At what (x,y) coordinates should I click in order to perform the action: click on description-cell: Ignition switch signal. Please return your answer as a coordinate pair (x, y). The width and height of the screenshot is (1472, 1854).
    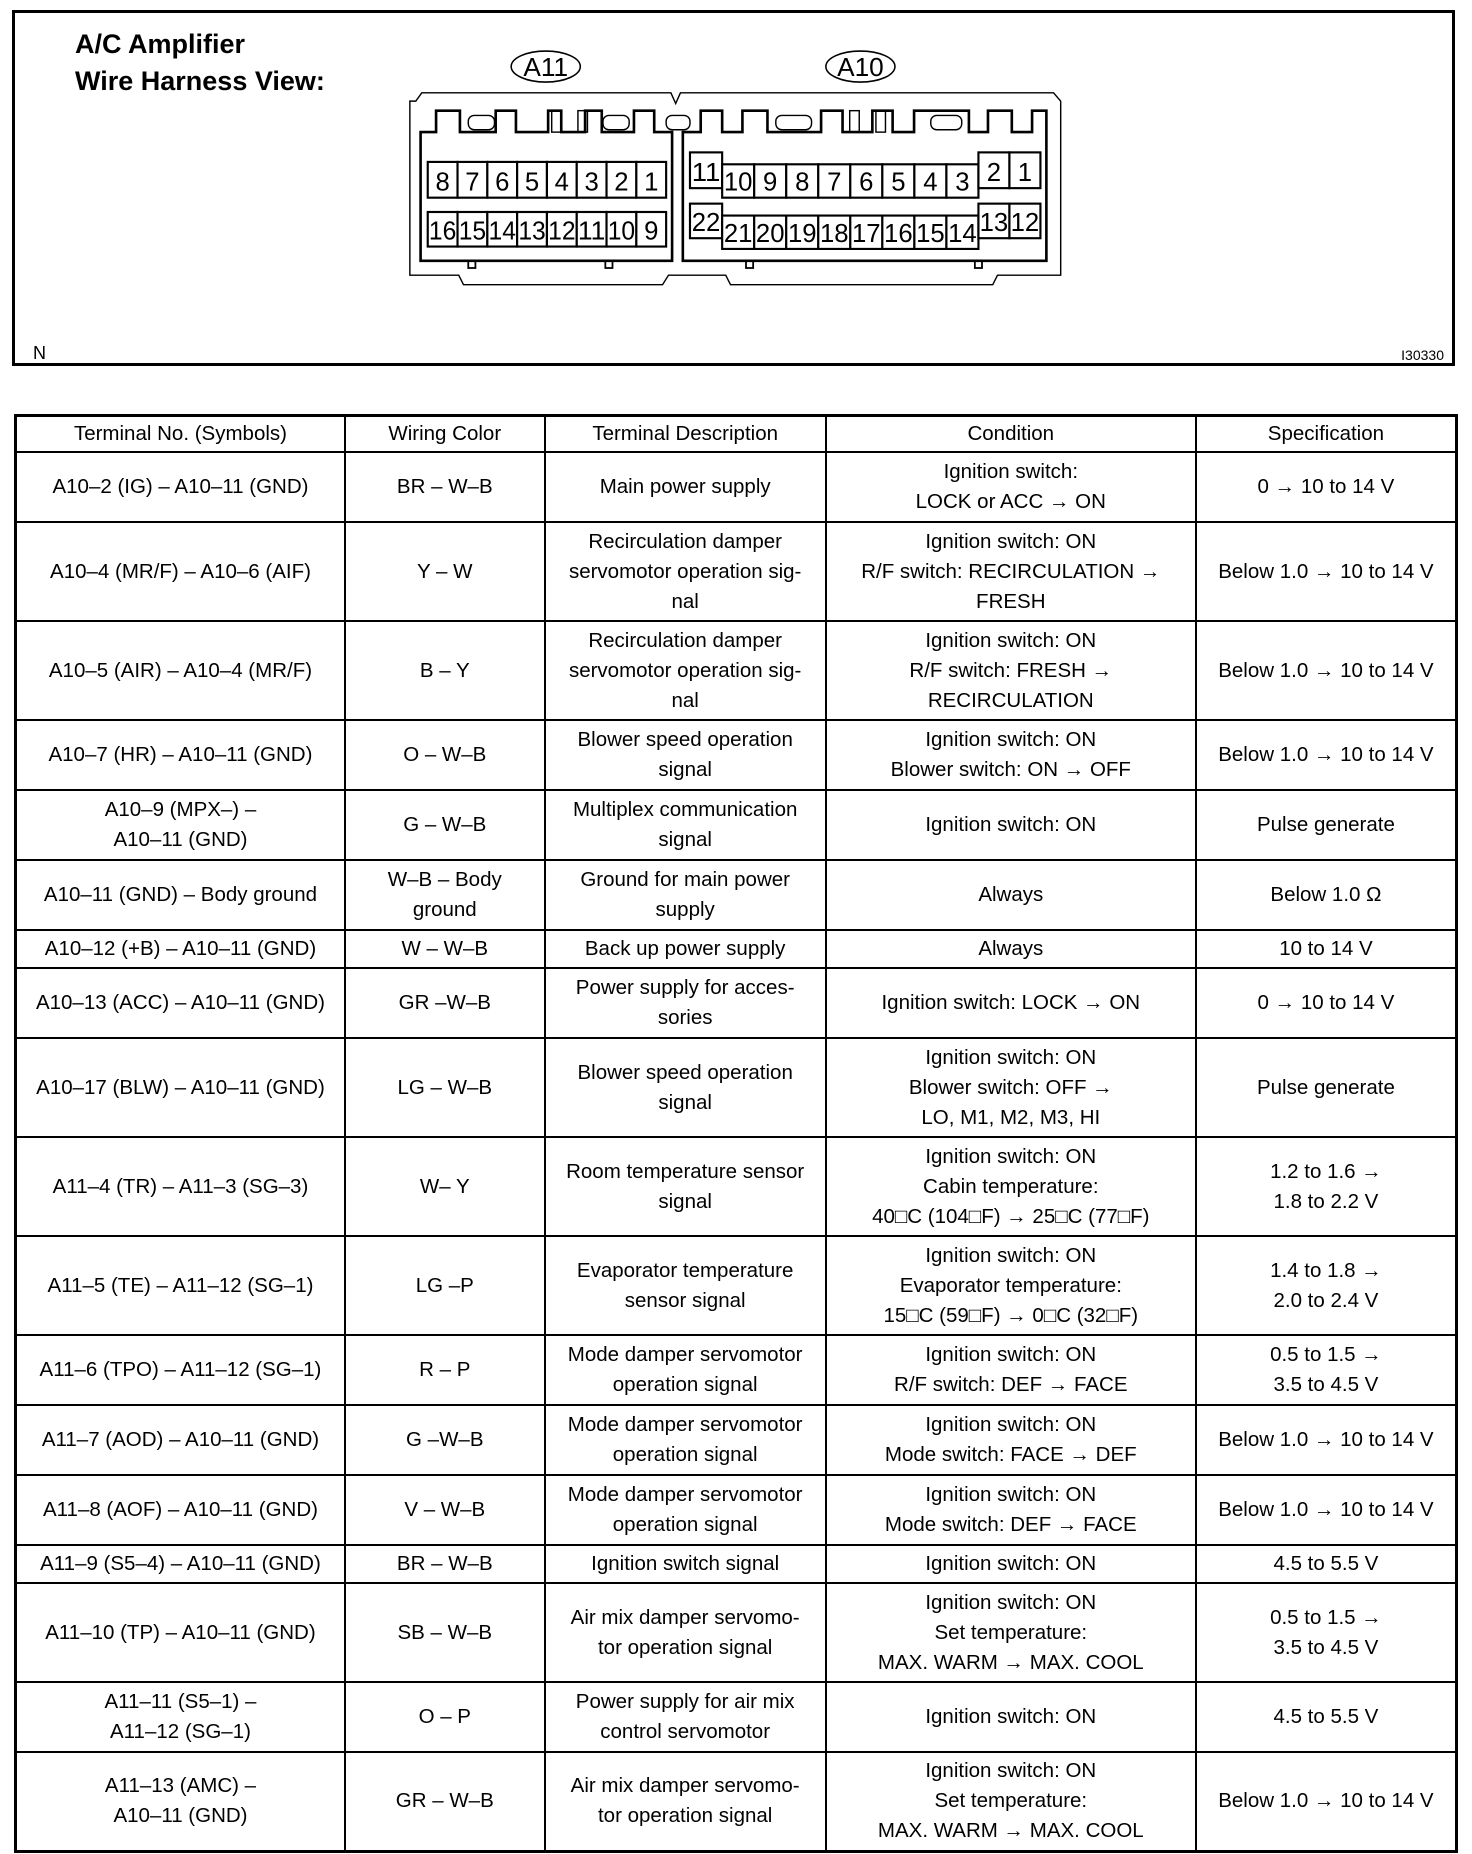
    Looking at the image, I should click on (685, 1564).